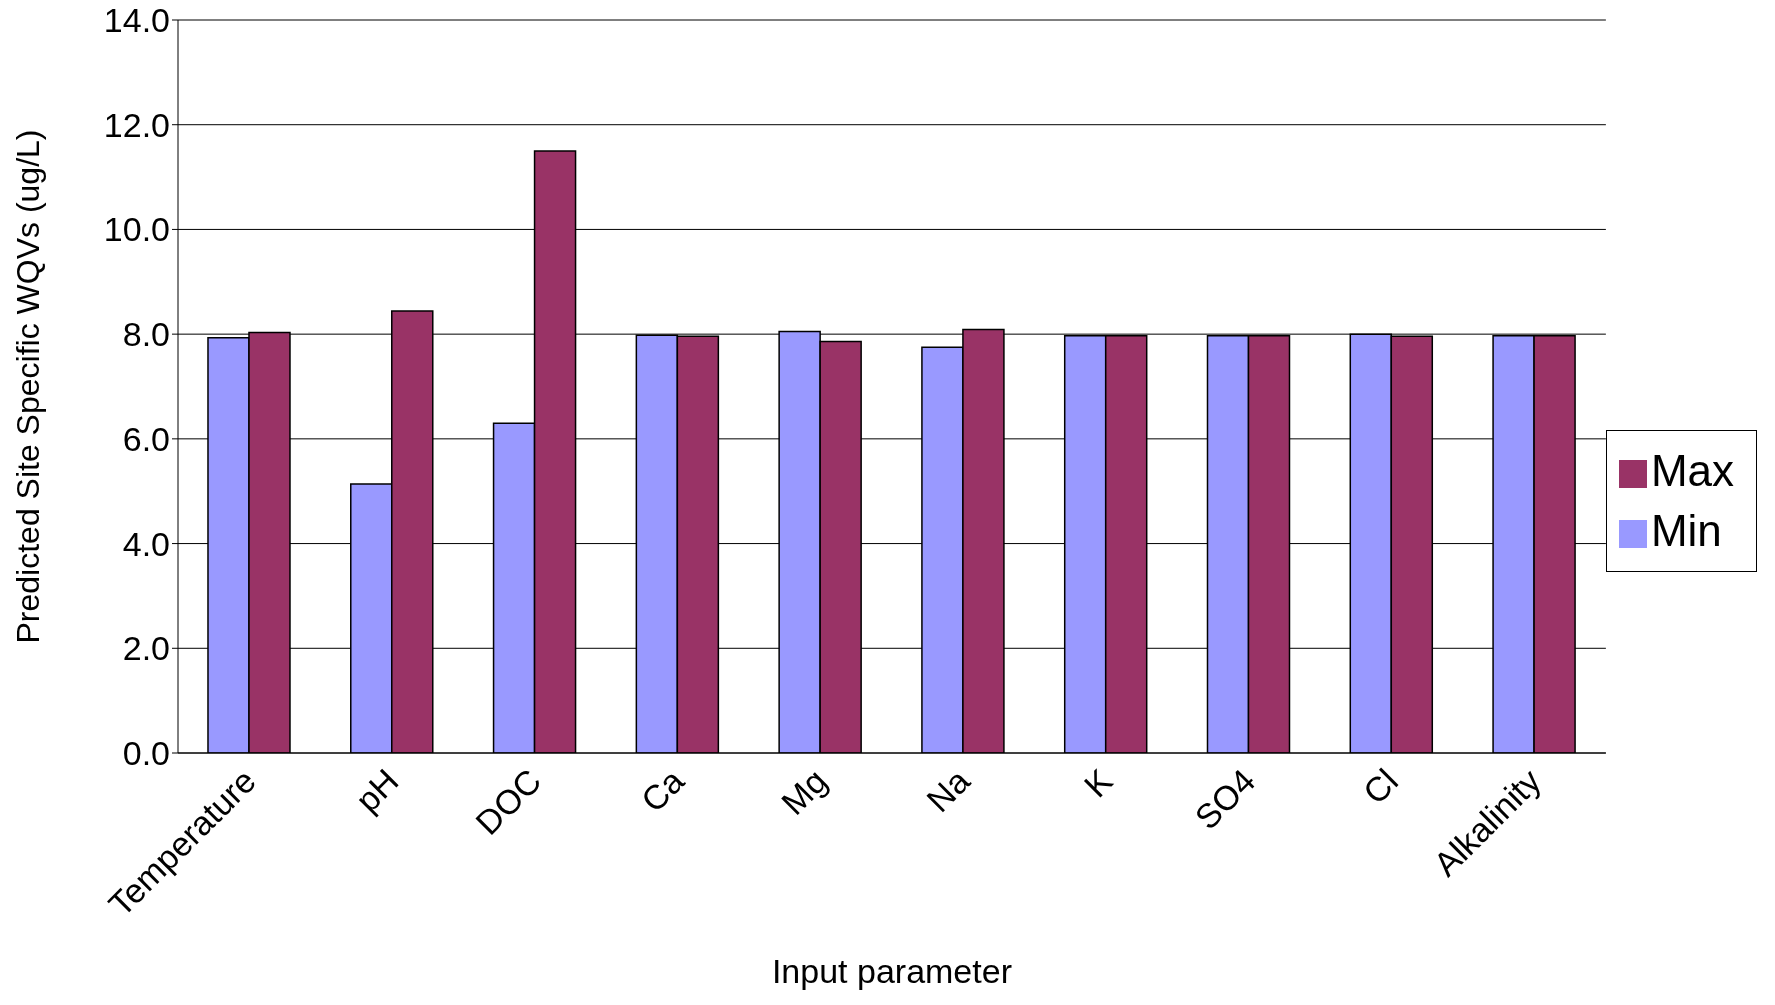  Describe the element at coordinates (146, 648) in the screenshot. I see `y-tick-label: 2.0` at that location.